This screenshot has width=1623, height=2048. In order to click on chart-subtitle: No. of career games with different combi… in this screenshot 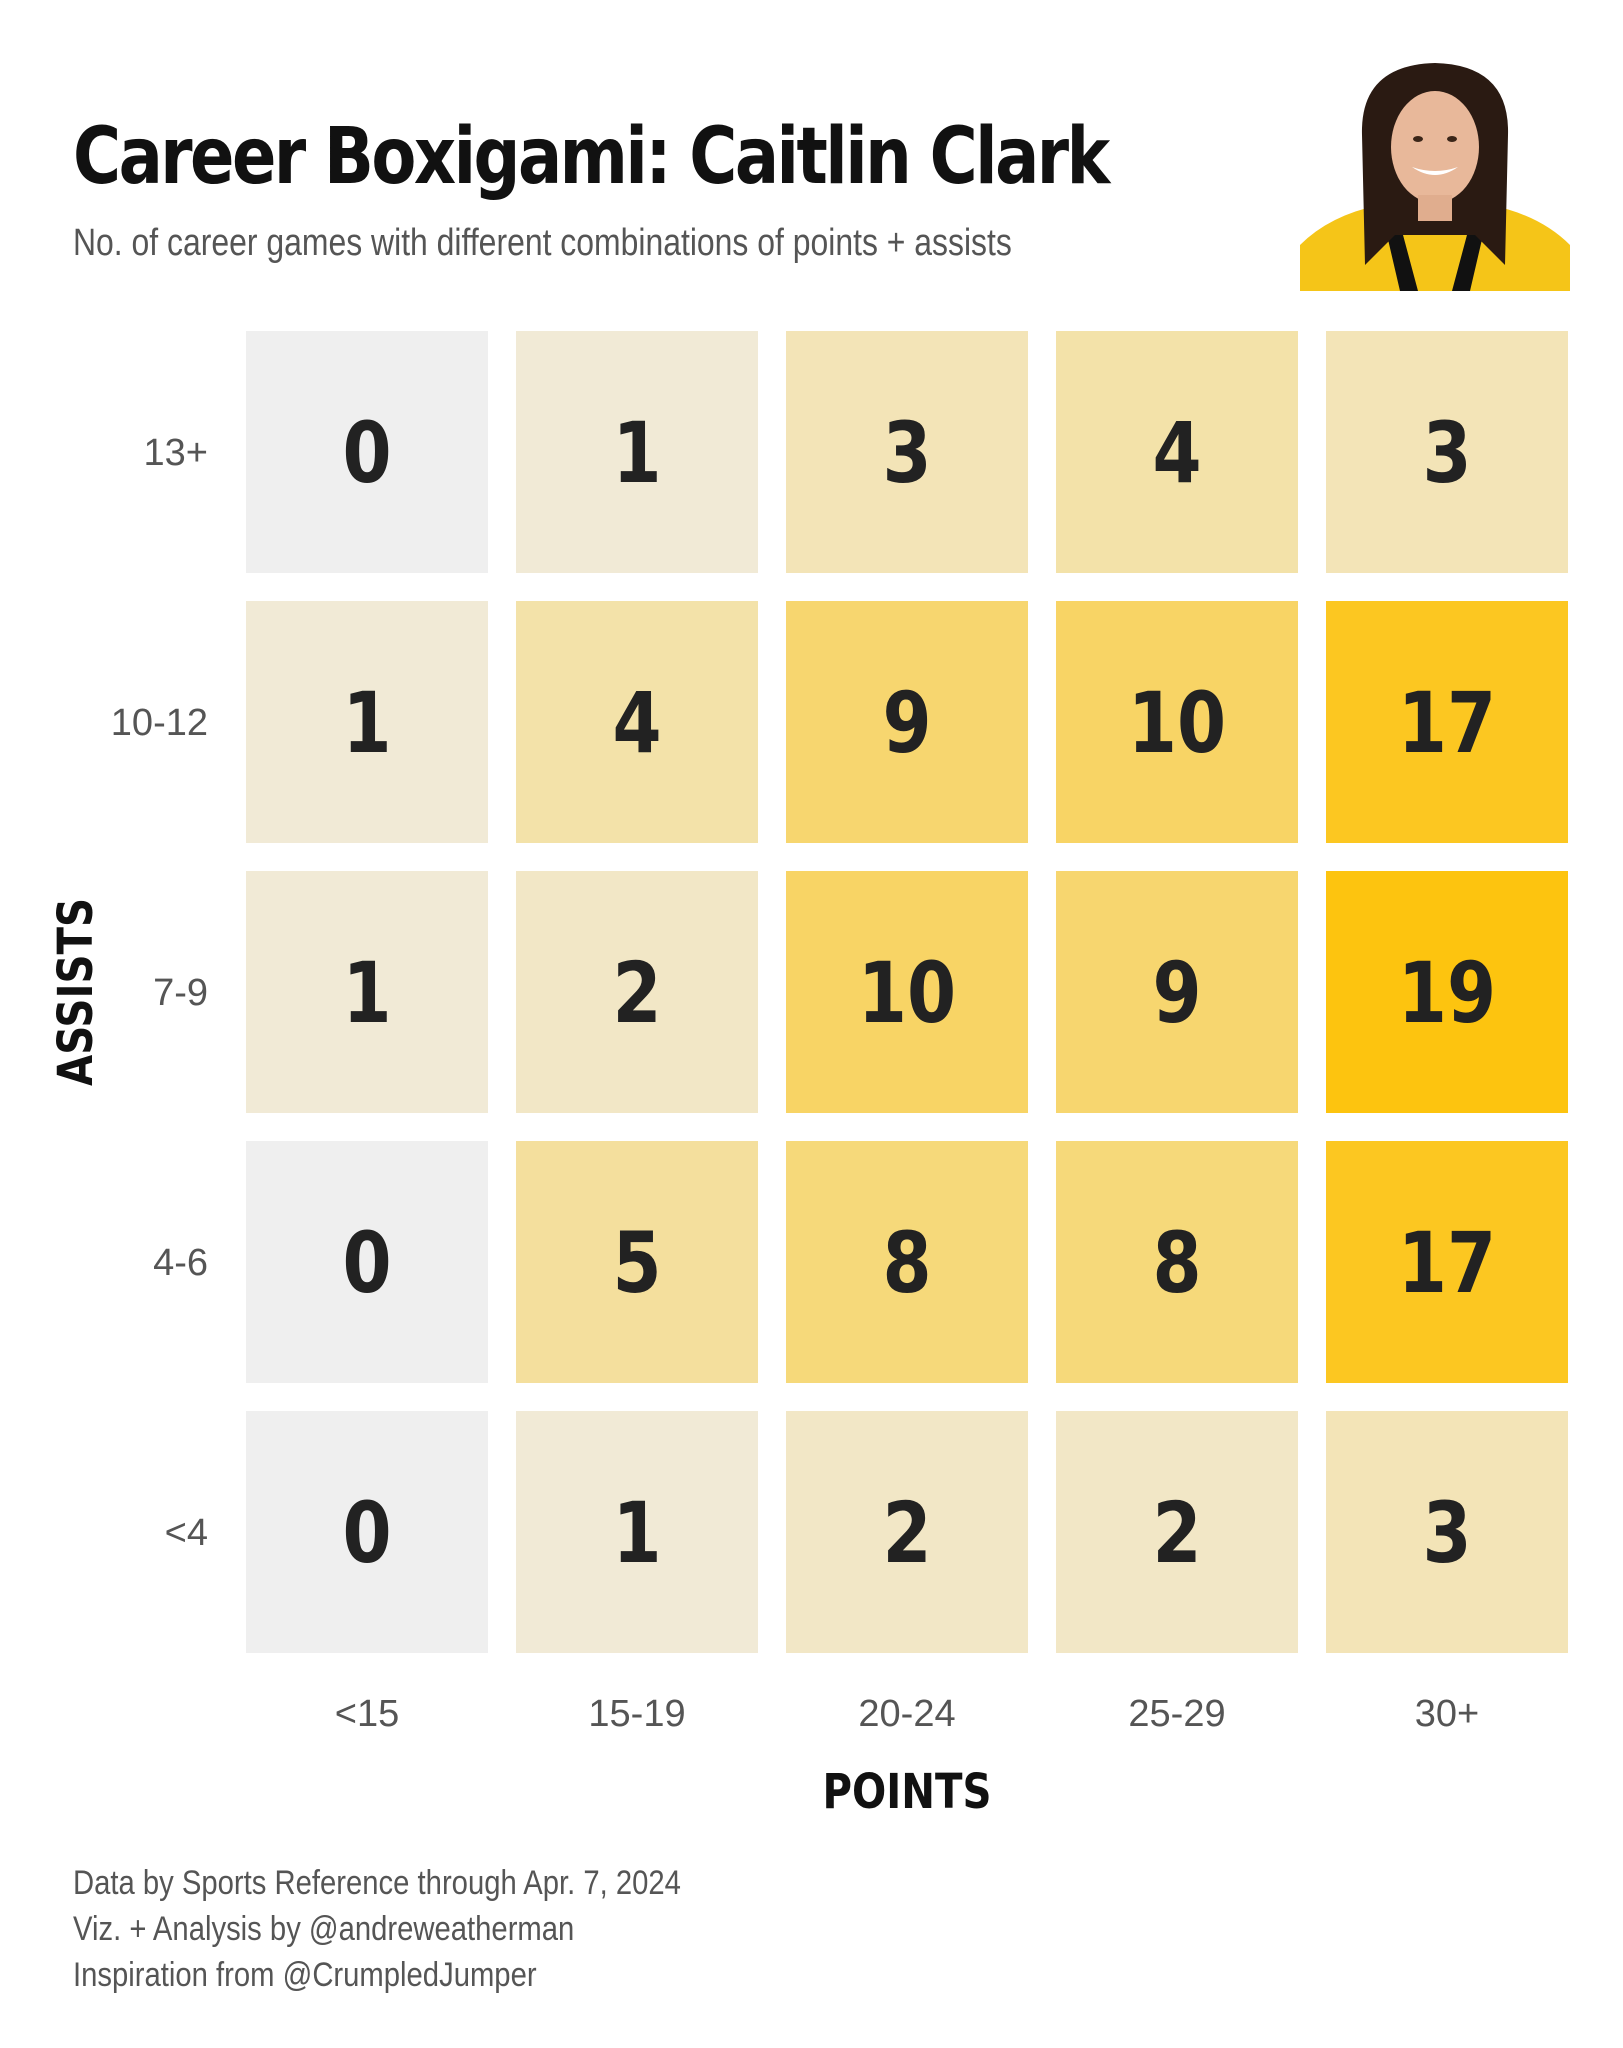, I will do `click(542, 243)`.